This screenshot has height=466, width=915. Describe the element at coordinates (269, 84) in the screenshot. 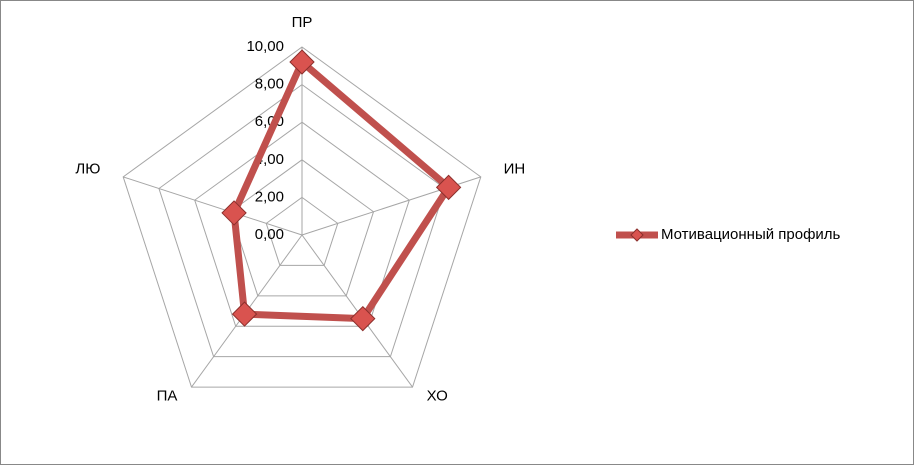

I see `tick-label: 8,00` at that location.